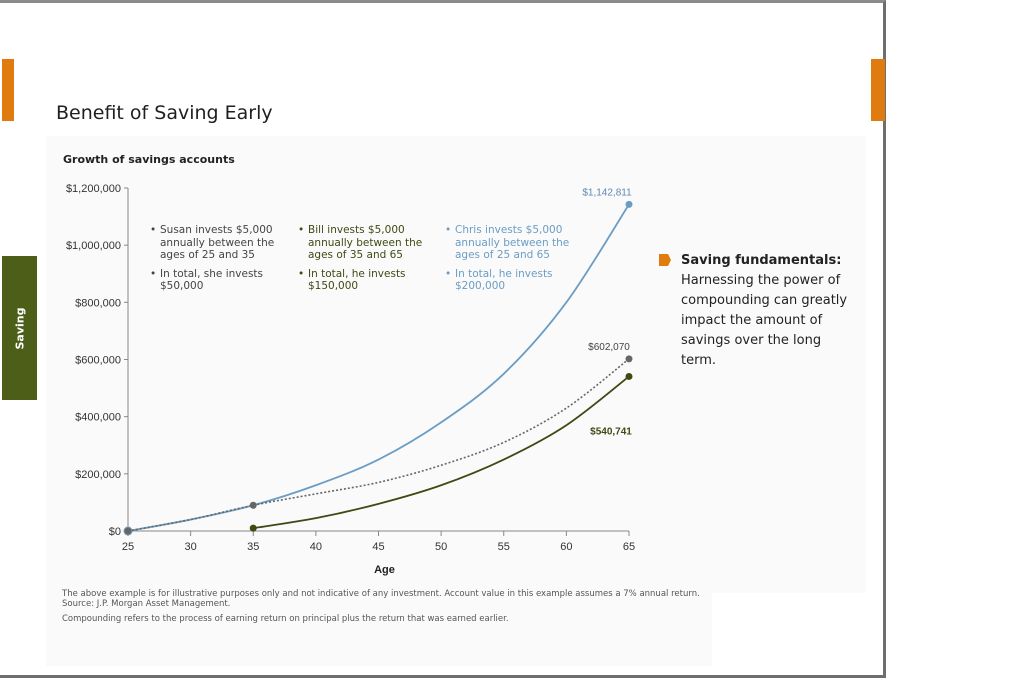 This screenshot has height=683, width=1024. What do you see at coordinates (504, 547) in the screenshot?
I see `x-tick-label: 55` at bounding box center [504, 547].